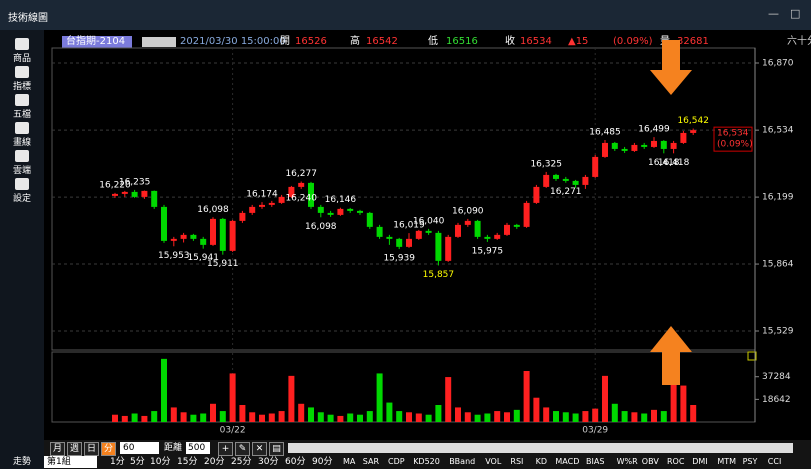  What do you see at coordinates (311, 41) in the screenshot?
I see `info-open: 16526` at bounding box center [311, 41].